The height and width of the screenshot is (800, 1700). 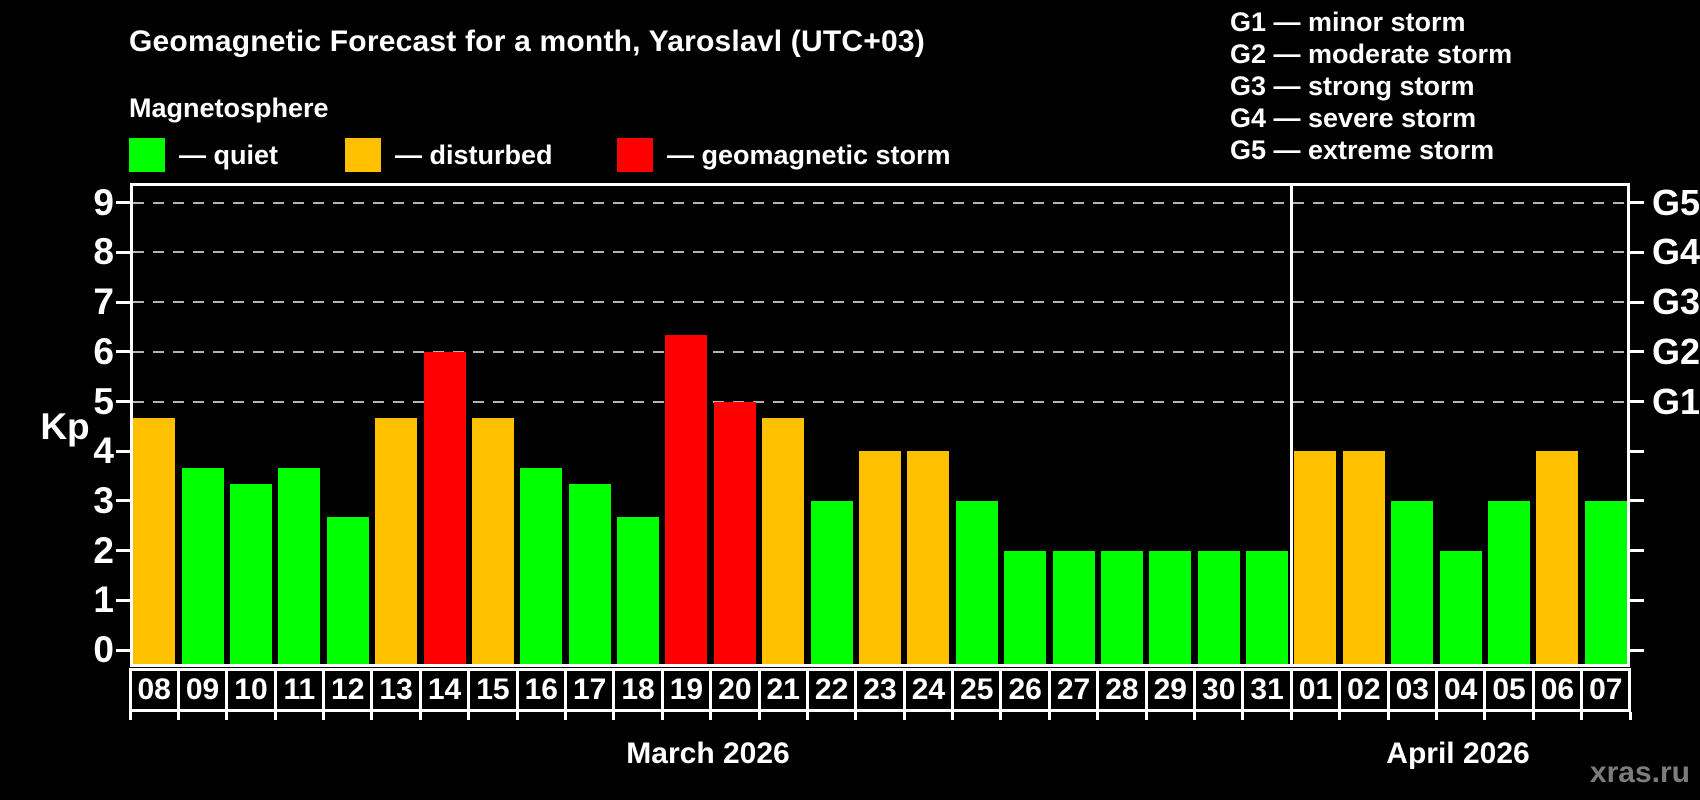 What do you see at coordinates (147, 155) in the screenshot?
I see `quiet-color-swatch` at bounding box center [147, 155].